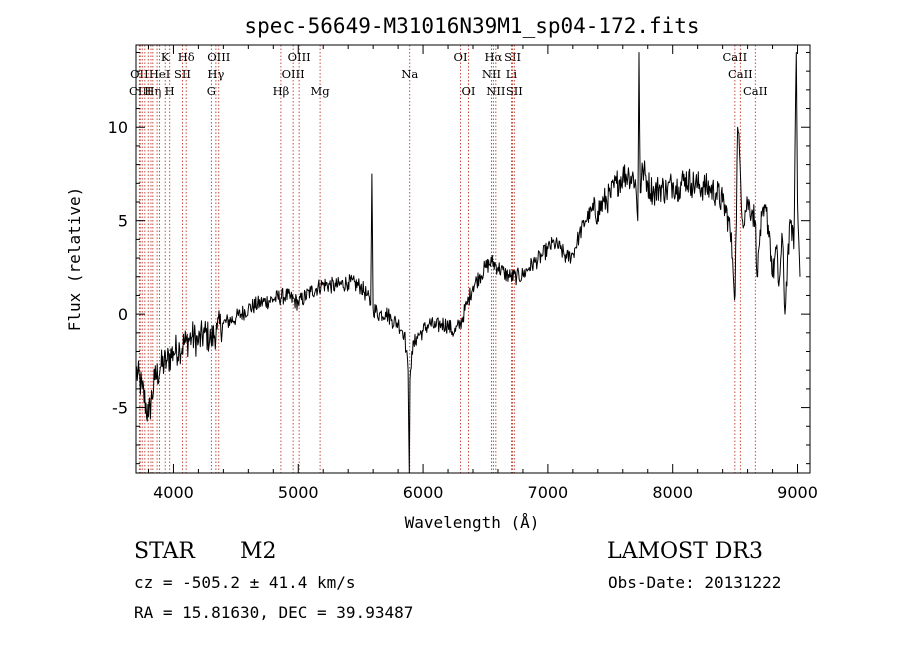 The image size is (900, 649). I want to click on marker-label: Hη, so click(152, 91).